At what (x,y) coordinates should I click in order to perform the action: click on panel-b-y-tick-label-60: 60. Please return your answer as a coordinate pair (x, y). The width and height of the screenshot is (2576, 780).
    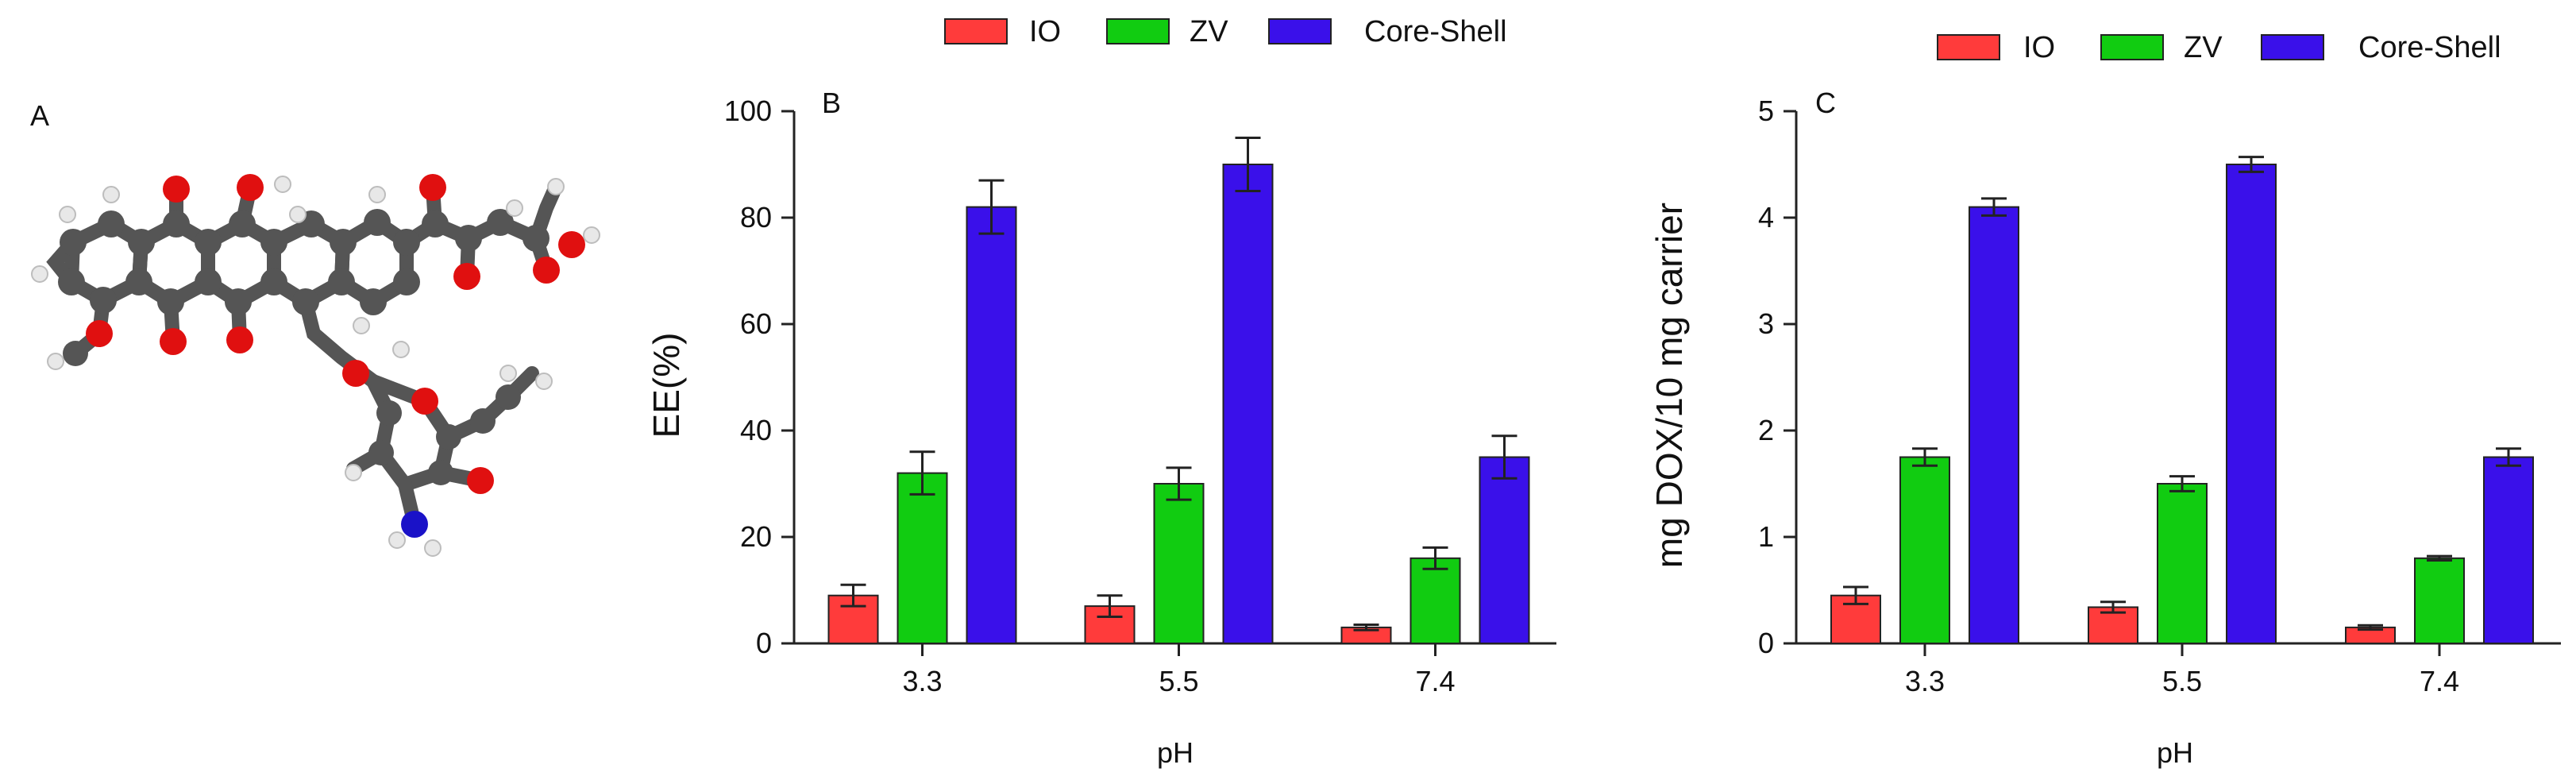
    Looking at the image, I should click on (756, 323).